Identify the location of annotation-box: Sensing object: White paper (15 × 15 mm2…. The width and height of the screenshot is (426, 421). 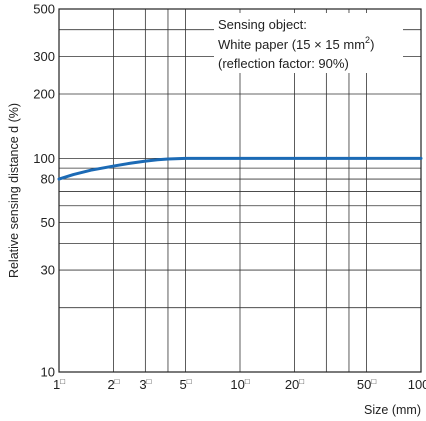
(308, 43).